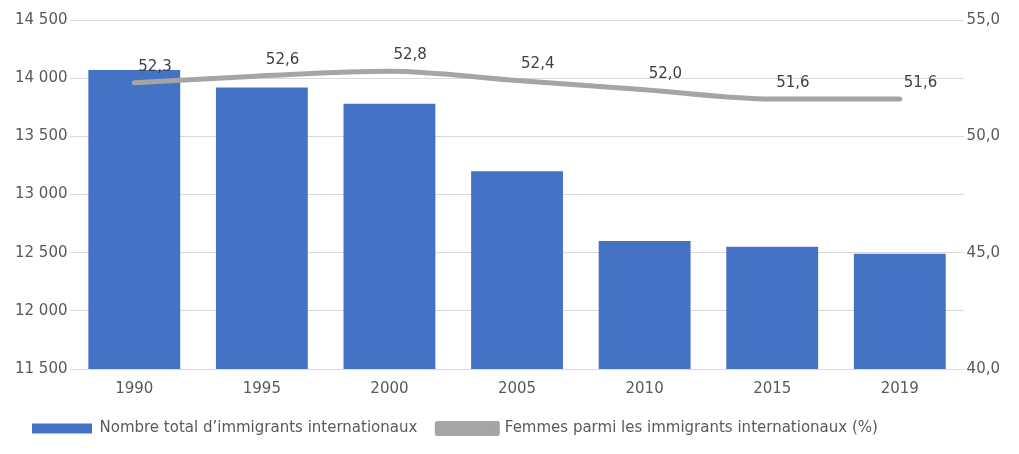 Image resolution: width=1019 pixels, height=454 pixels. What do you see at coordinates (261, 387) in the screenshot?
I see `x-tick-label: 1995` at bounding box center [261, 387].